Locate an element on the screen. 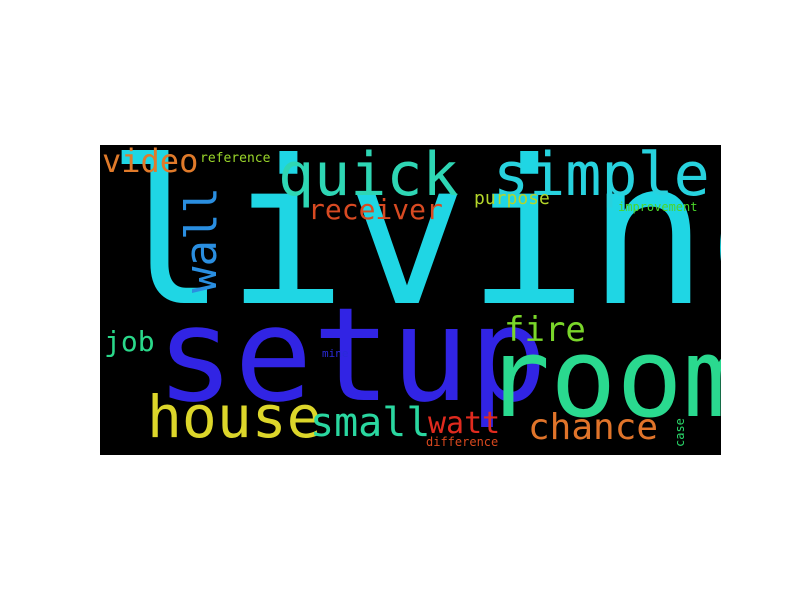  word-wall: wall is located at coordinates (201, 240).